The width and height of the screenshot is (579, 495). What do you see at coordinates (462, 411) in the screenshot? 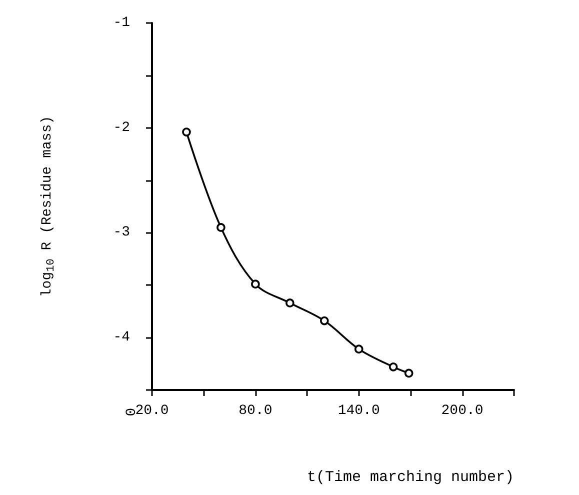
I see `x-tick-label: 200.0` at bounding box center [462, 411].